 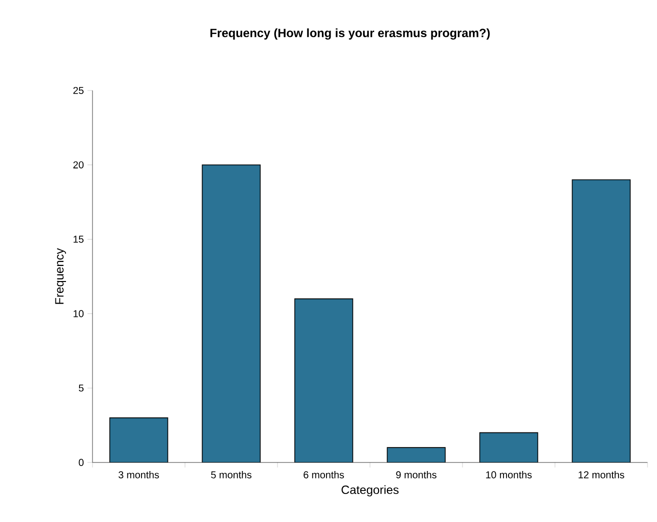 What do you see at coordinates (78, 164) in the screenshot?
I see `y-tick-label: 20` at bounding box center [78, 164].